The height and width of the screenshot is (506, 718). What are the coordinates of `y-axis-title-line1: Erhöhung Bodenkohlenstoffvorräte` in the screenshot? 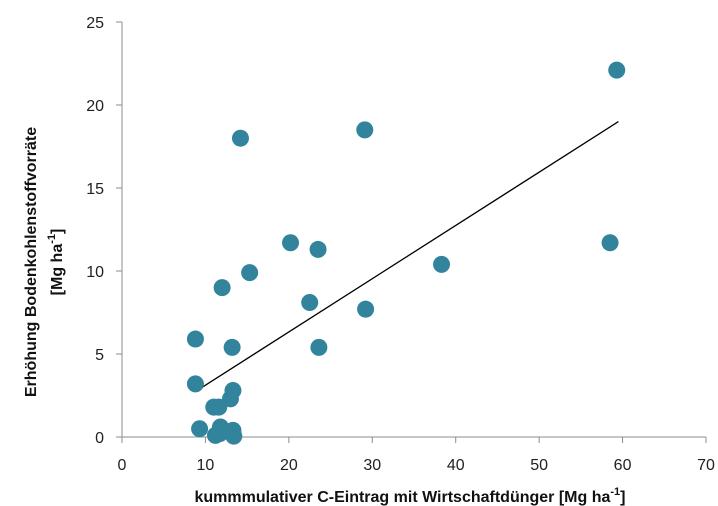 It's located at (31, 262).